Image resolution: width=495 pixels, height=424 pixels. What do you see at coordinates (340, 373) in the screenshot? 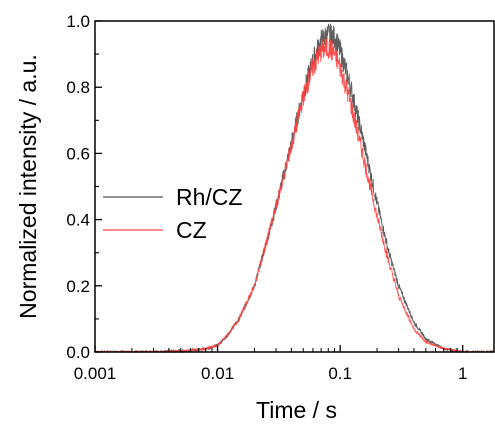
I see `x-tick-label: 0.1` at bounding box center [340, 373].